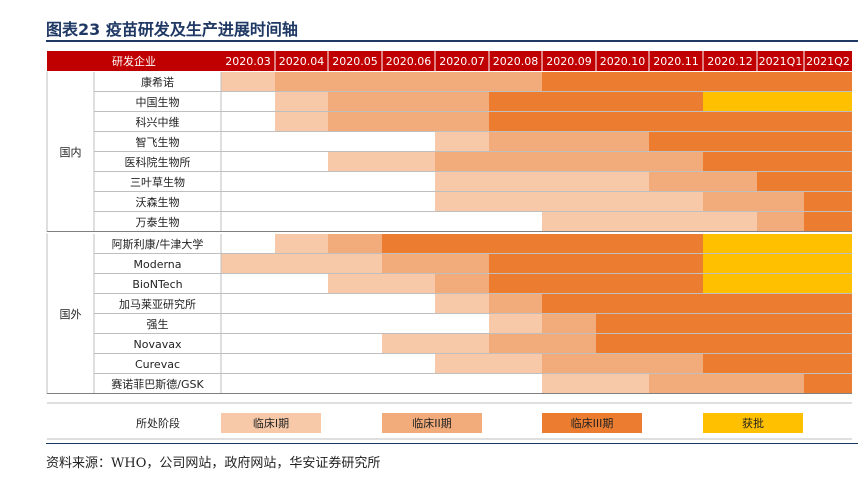  What do you see at coordinates (213, 463) in the screenshot?
I see `source-note: 资料来源：WHO，公司网站，政府网站，华安证券研究所` at bounding box center [213, 463].